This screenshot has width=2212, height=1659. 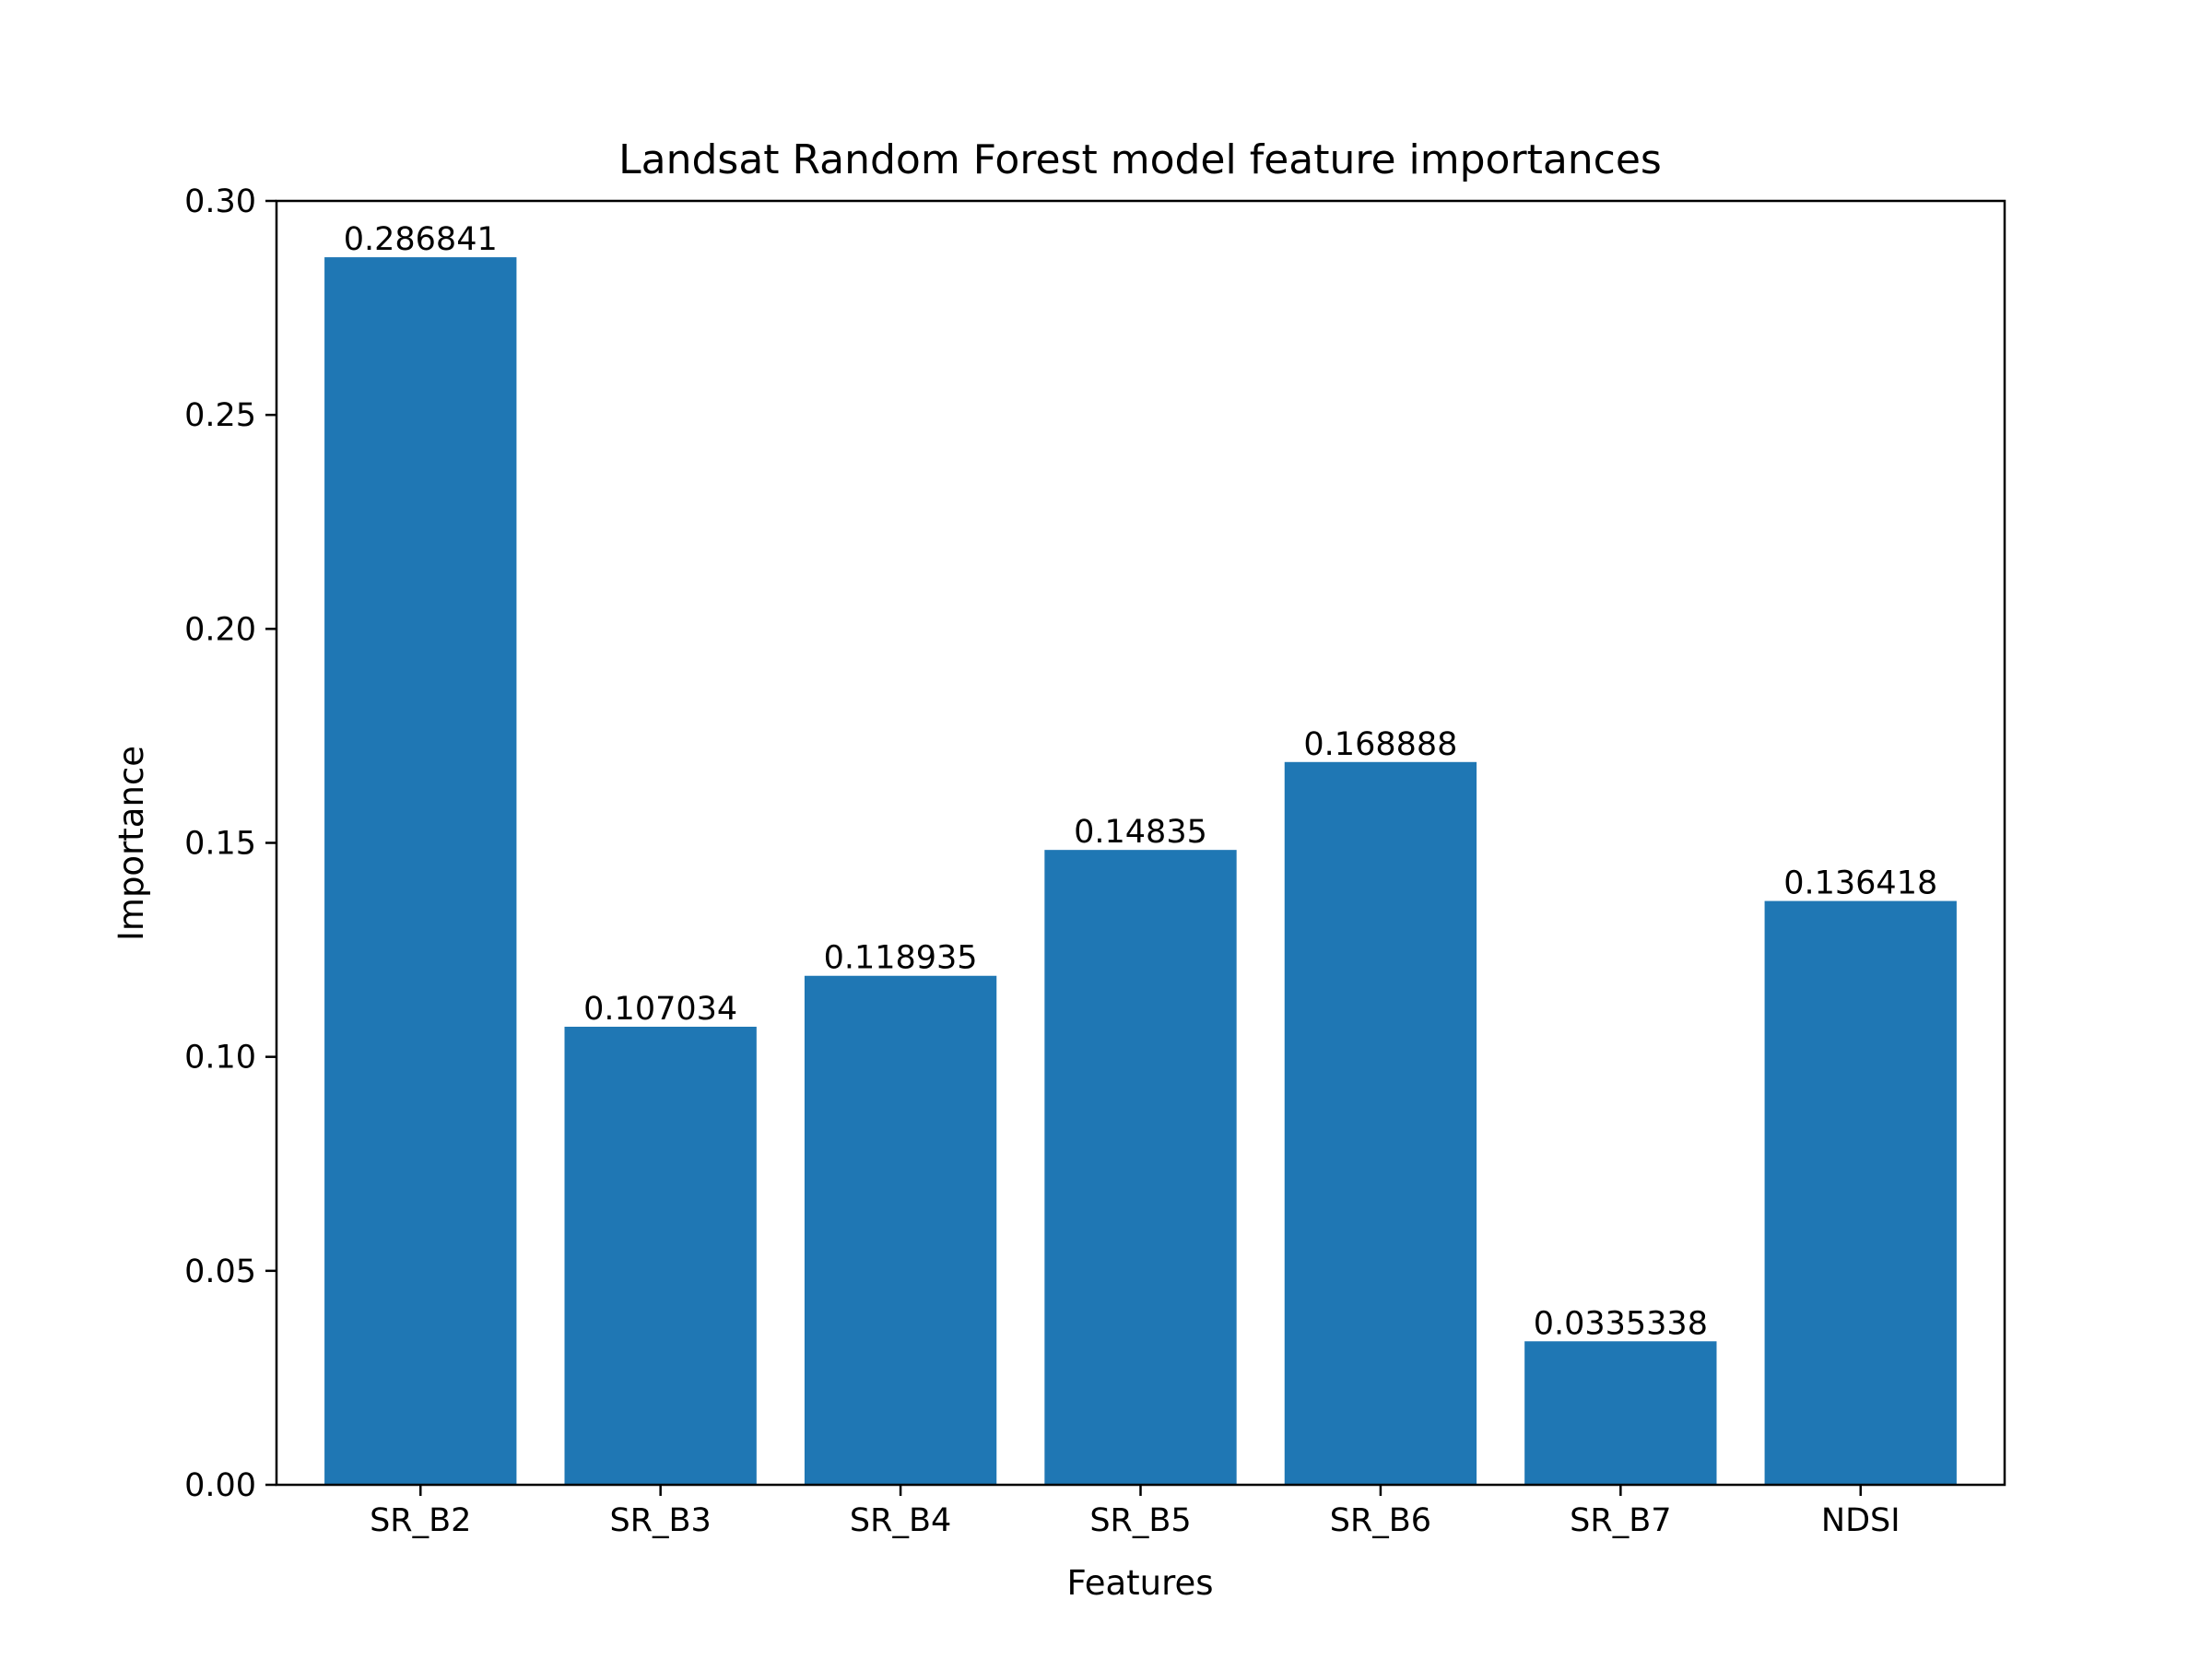 I want to click on y-tick-label-0: 0.00, so click(x=220, y=1485).